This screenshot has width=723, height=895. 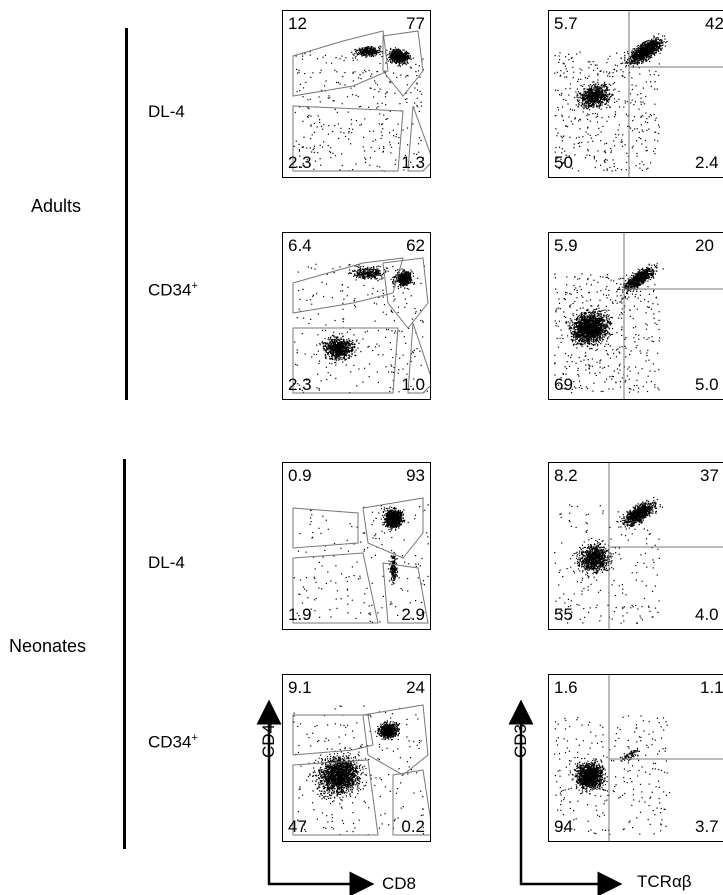 I want to click on plot-neonates-dl4-cd3-tcr: 8.2 37 55 4.0, so click(x=635, y=546).